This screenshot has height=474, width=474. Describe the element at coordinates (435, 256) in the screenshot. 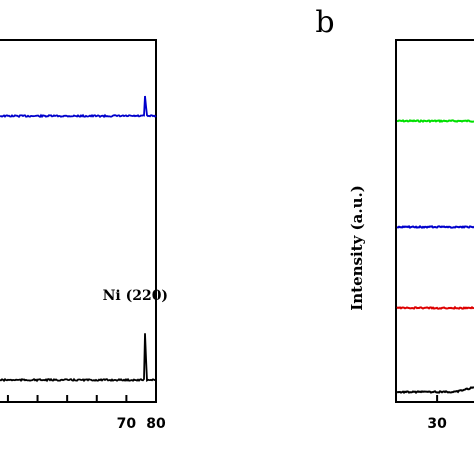

I see `panel-b-series` at that location.